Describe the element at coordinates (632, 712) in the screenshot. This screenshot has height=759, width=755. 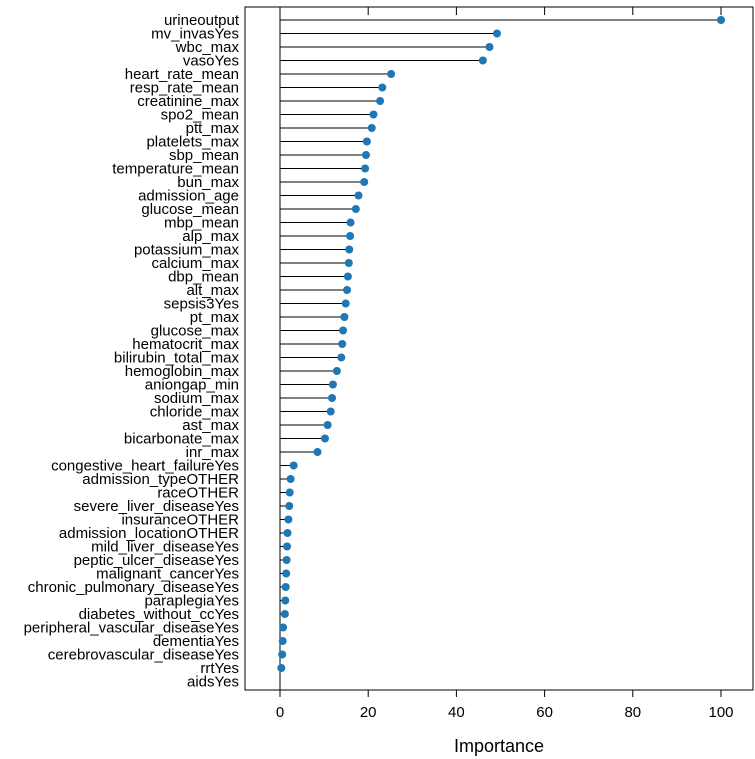
I see `x-tick-label: 80` at that location.